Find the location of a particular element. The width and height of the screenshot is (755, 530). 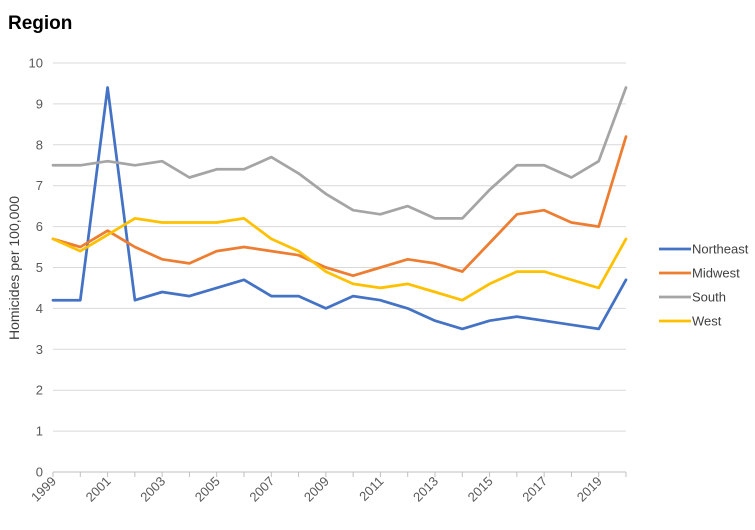

legend: Northeast Midwest South West is located at coordinates (704, 285).